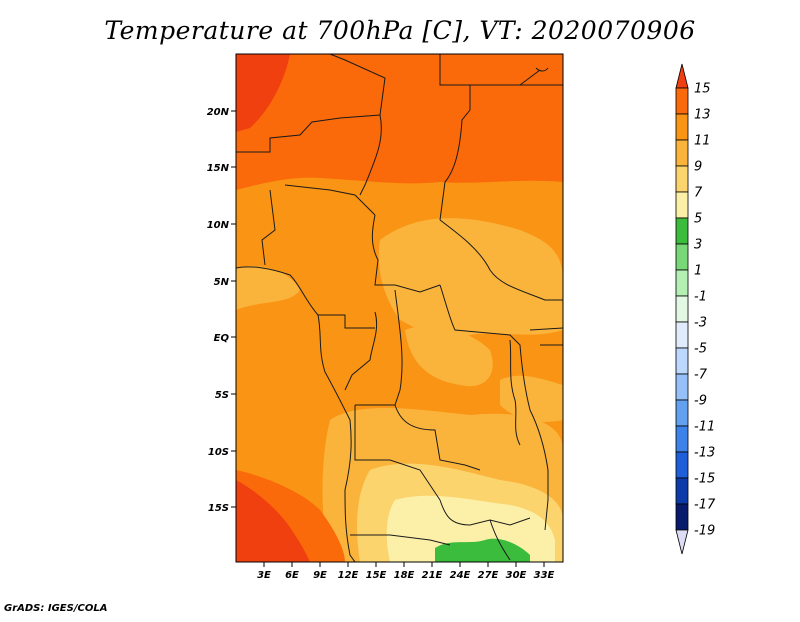  What do you see at coordinates (222, 282) in the screenshot?
I see `lat-label: 5N` at bounding box center [222, 282].